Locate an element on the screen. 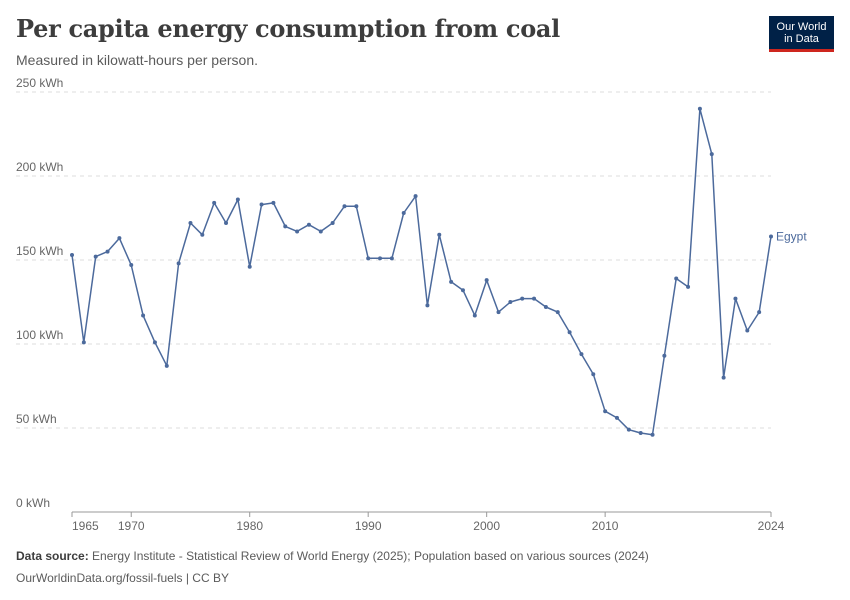 The height and width of the screenshot is (600, 850). source-url: OurWorldinData.org/fossil-fuels | CC BY is located at coordinates (122, 578).